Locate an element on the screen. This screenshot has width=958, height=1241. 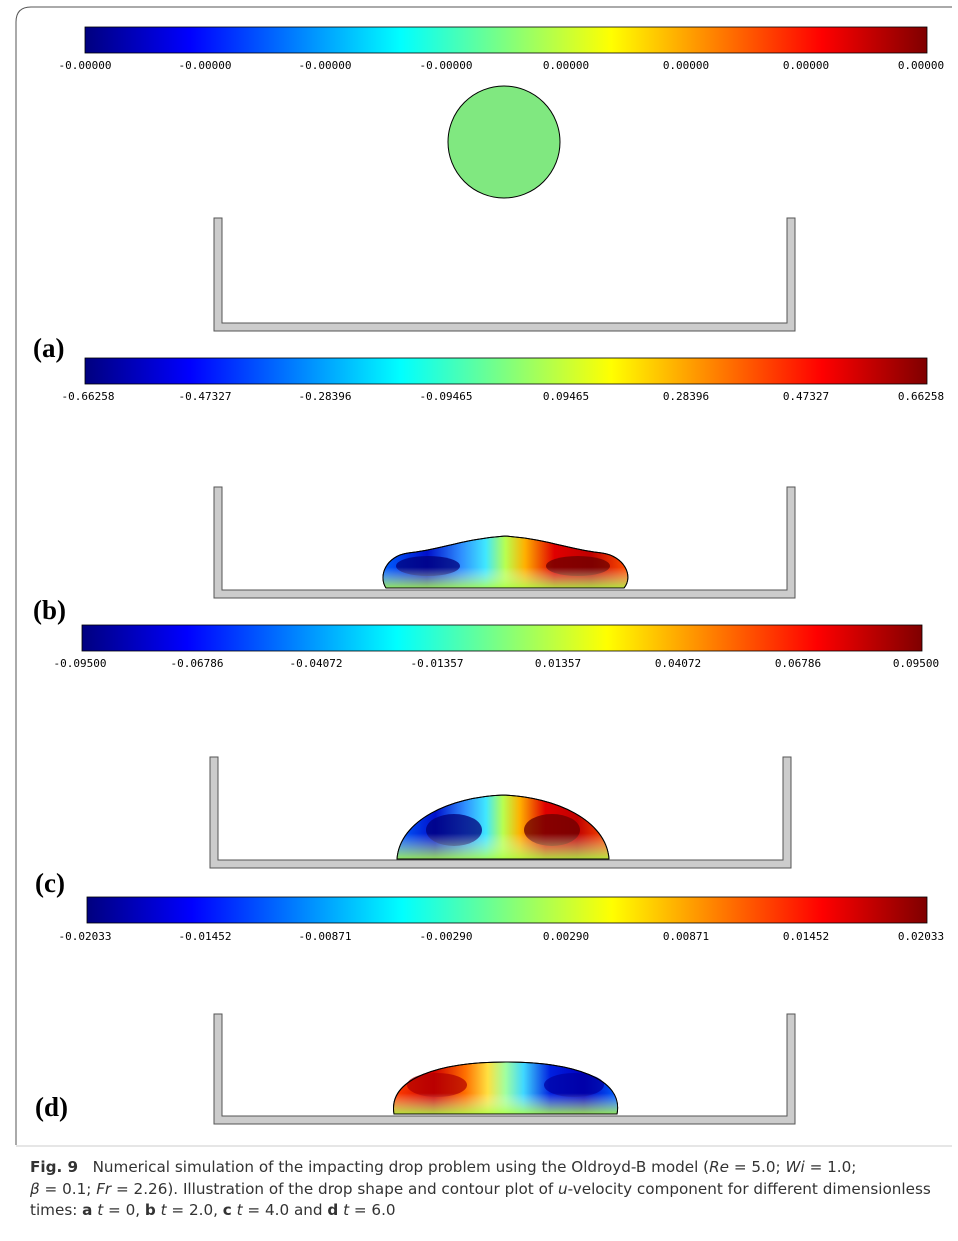
container-c is located at coordinates (500, 812).